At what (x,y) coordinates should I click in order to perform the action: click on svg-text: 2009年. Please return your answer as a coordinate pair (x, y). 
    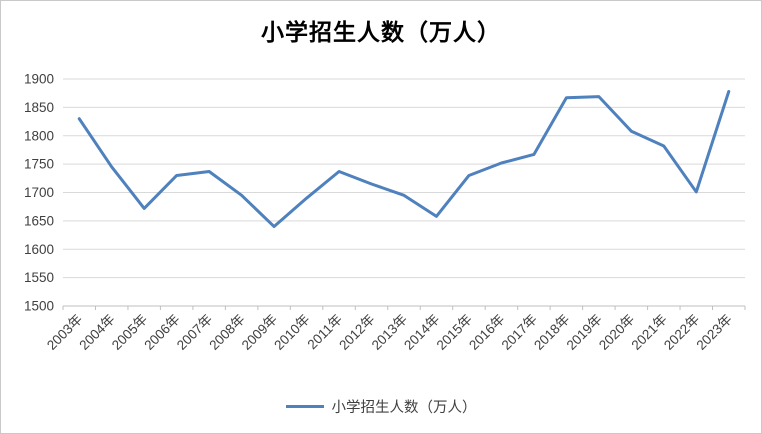
    Looking at the image, I should click on (259, 332).